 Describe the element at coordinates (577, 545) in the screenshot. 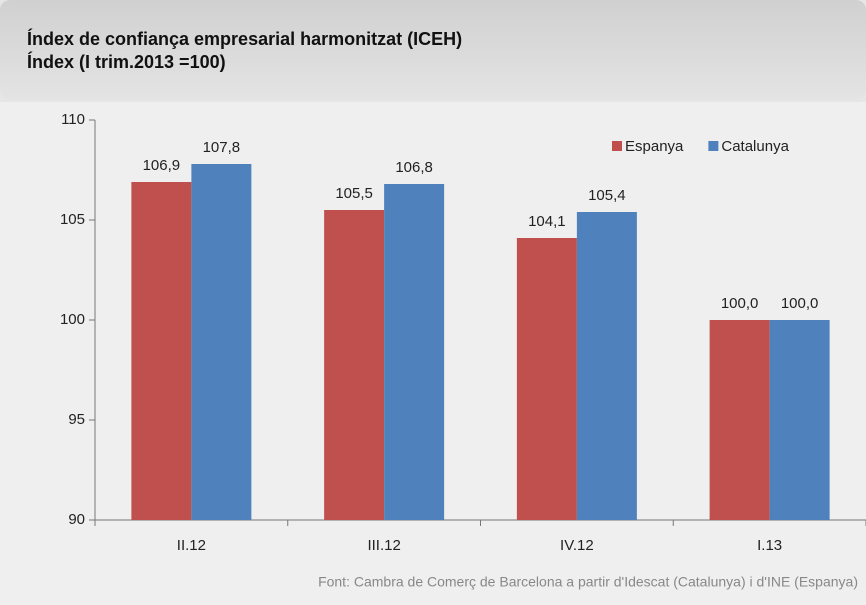

I see `x-tick-label: IV.12` at that location.